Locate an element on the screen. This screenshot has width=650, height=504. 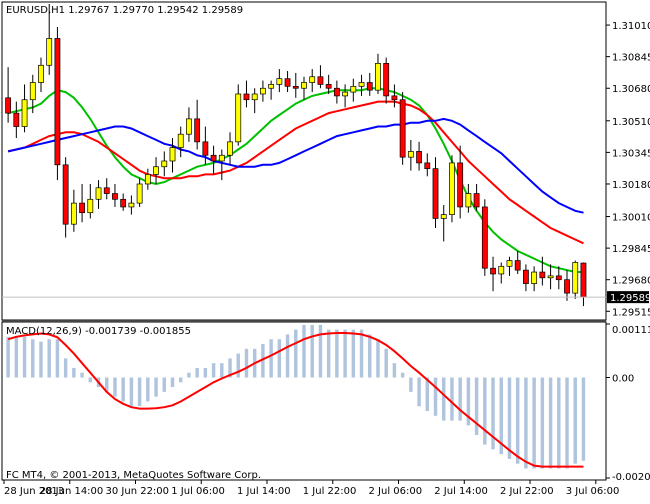
current-price-label: 1.29589 is located at coordinates (630, 298).